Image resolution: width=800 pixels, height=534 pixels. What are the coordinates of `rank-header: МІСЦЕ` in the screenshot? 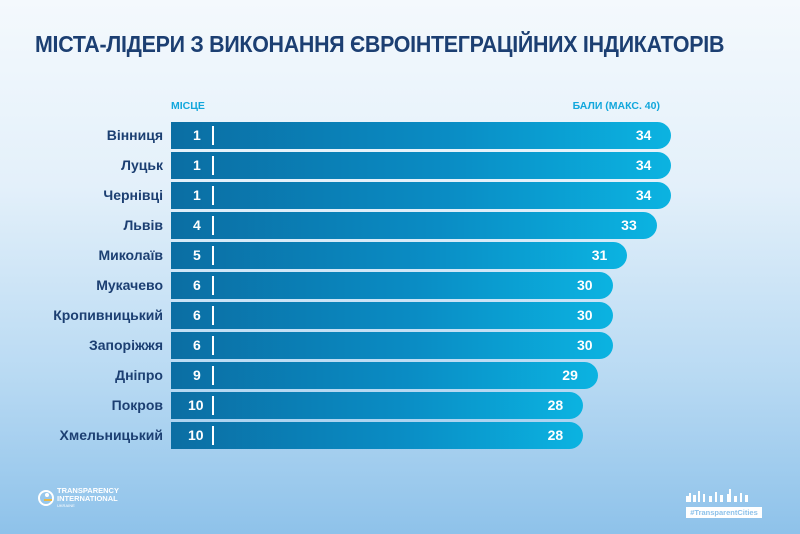 It's located at (188, 106).